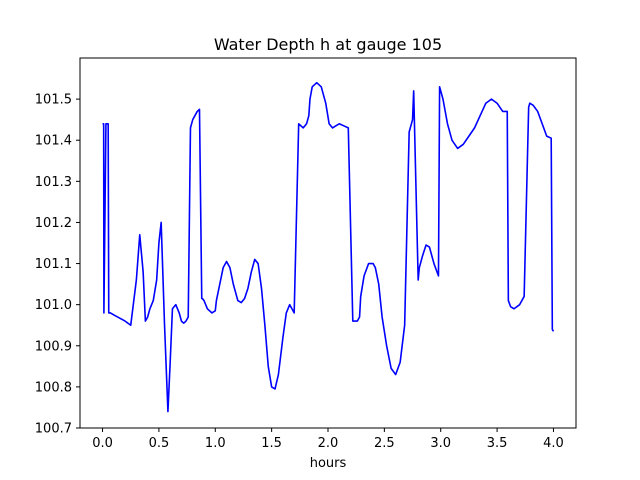 The height and width of the screenshot is (480, 640). Describe the element at coordinates (328, 463) in the screenshot. I see `x-axis-label: hours` at that location.